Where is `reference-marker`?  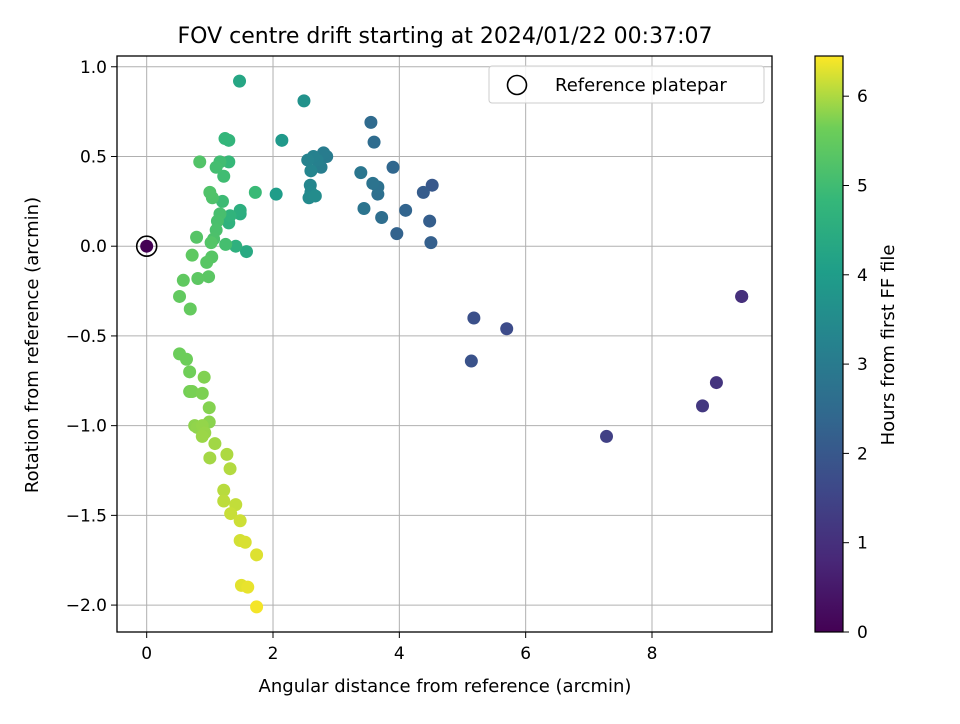
reference-marker is located at coordinates (146, 246).